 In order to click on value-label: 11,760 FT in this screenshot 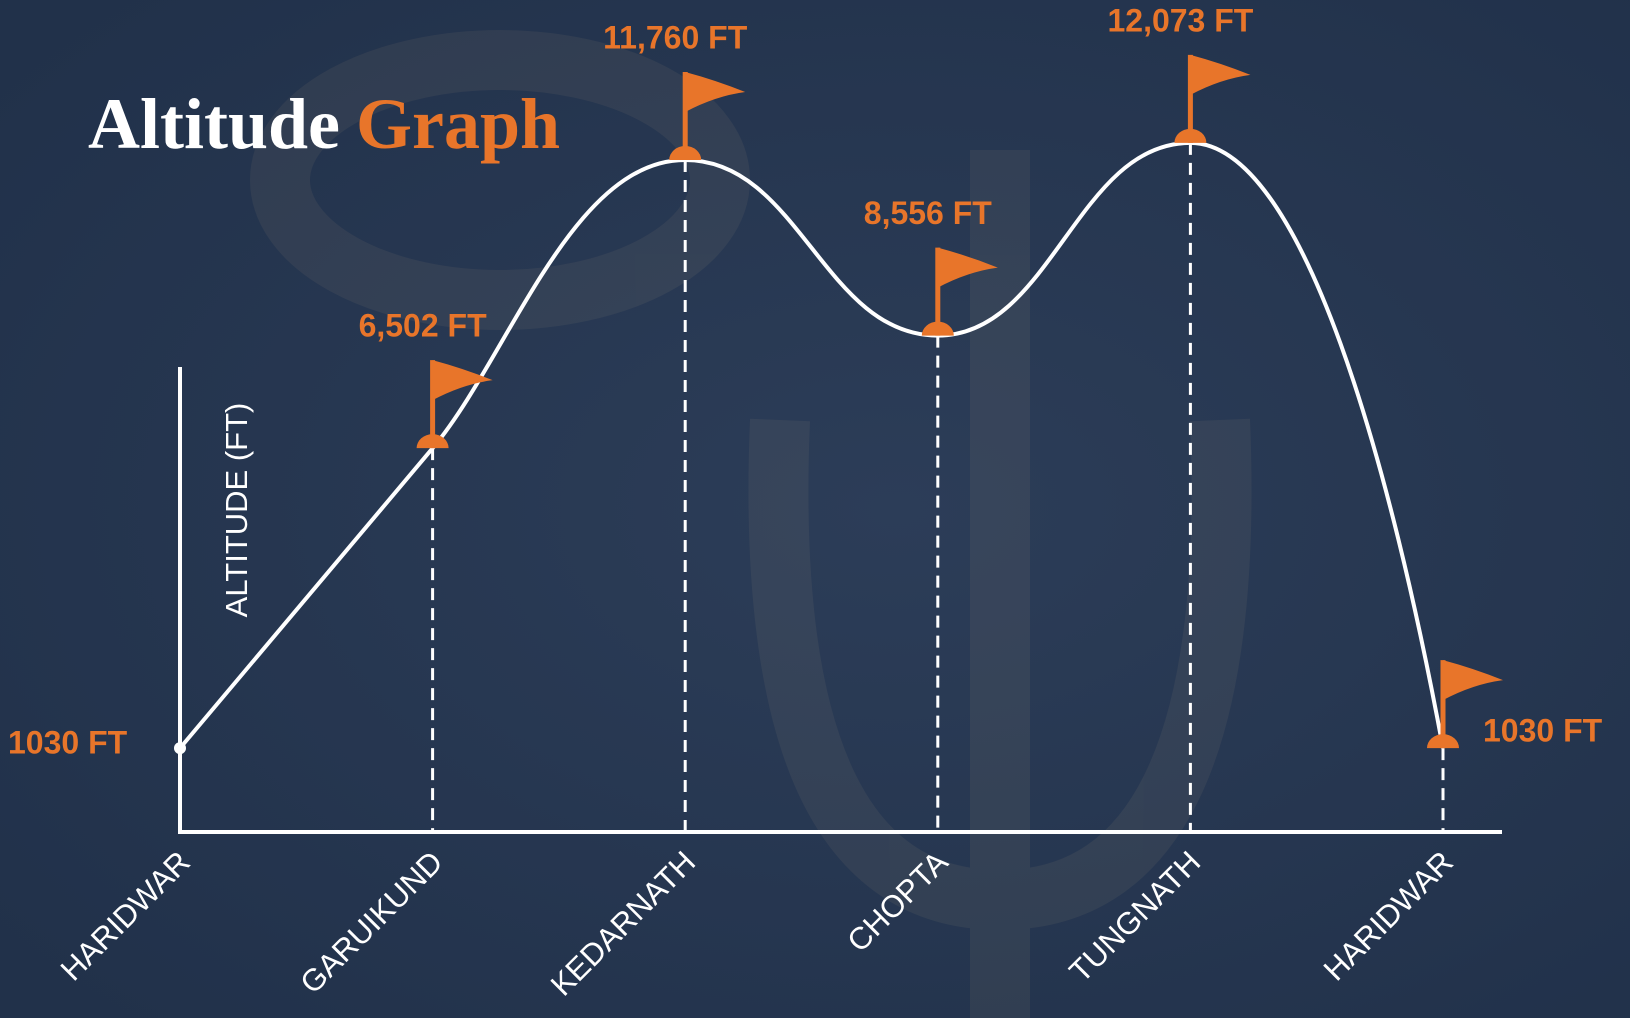, I will do `click(675, 37)`.